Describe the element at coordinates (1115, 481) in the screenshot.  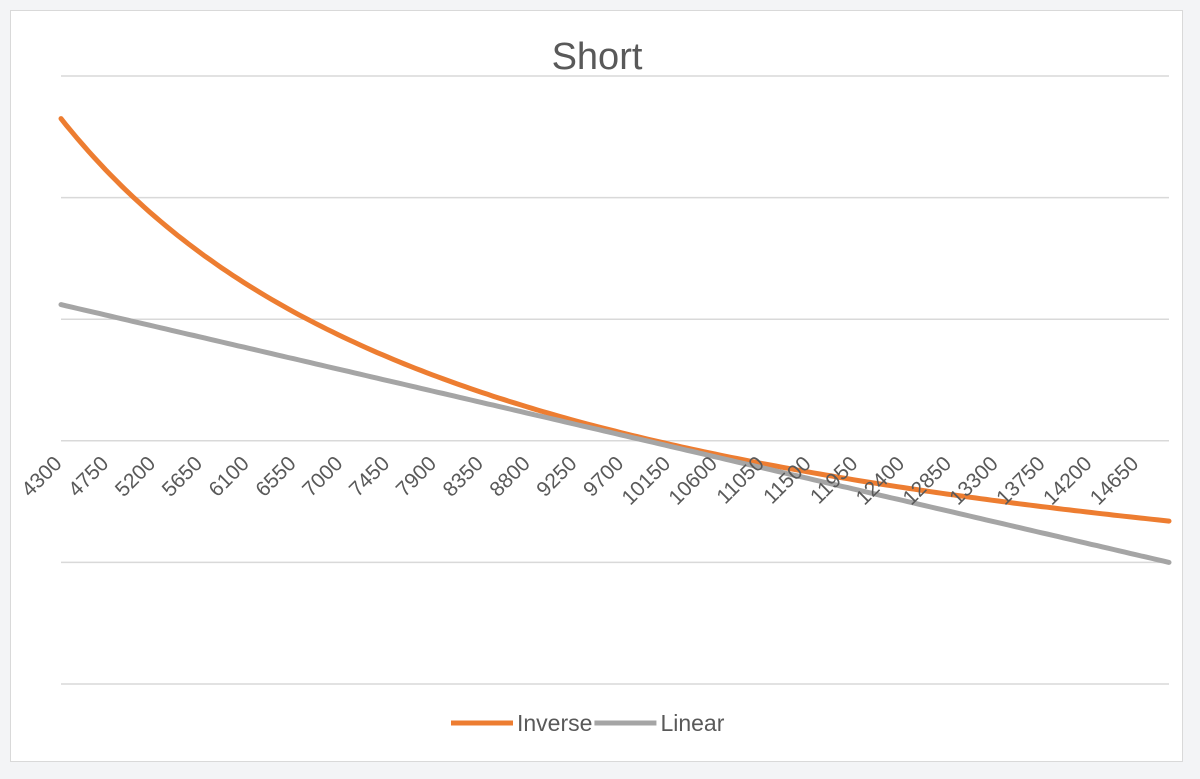
I see `x-tick-label: 14650` at that location.